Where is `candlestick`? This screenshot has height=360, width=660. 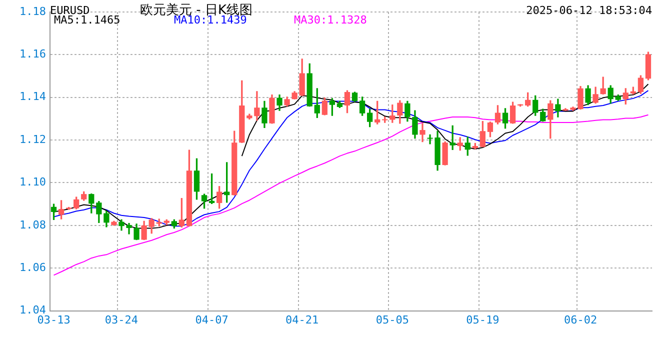
candlestick is located at coordinates (423, 132).